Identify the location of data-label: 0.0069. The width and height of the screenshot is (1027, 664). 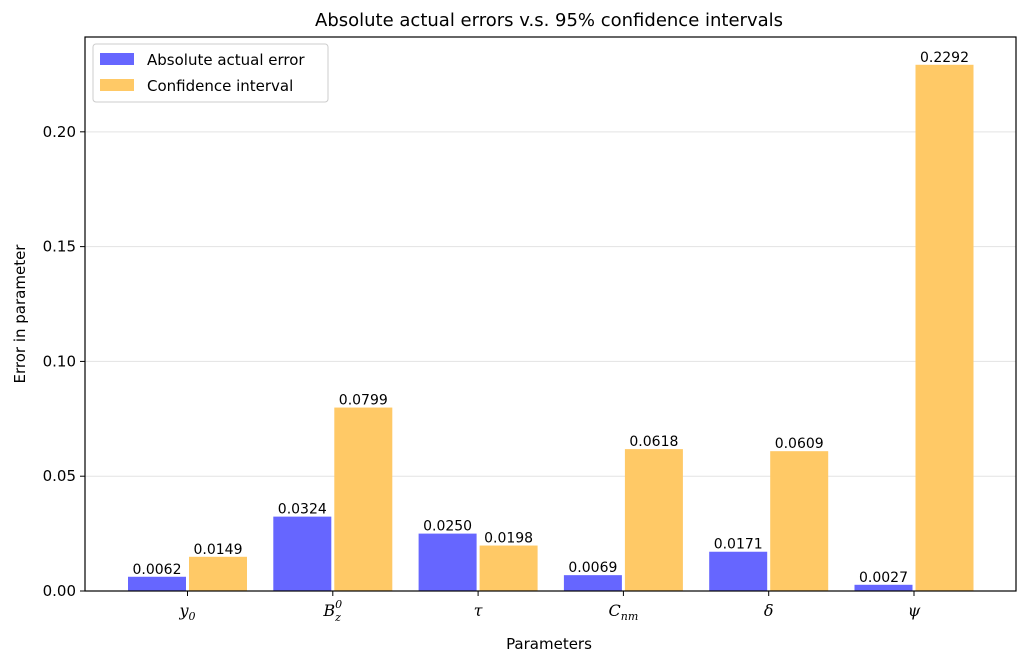
(592, 568).